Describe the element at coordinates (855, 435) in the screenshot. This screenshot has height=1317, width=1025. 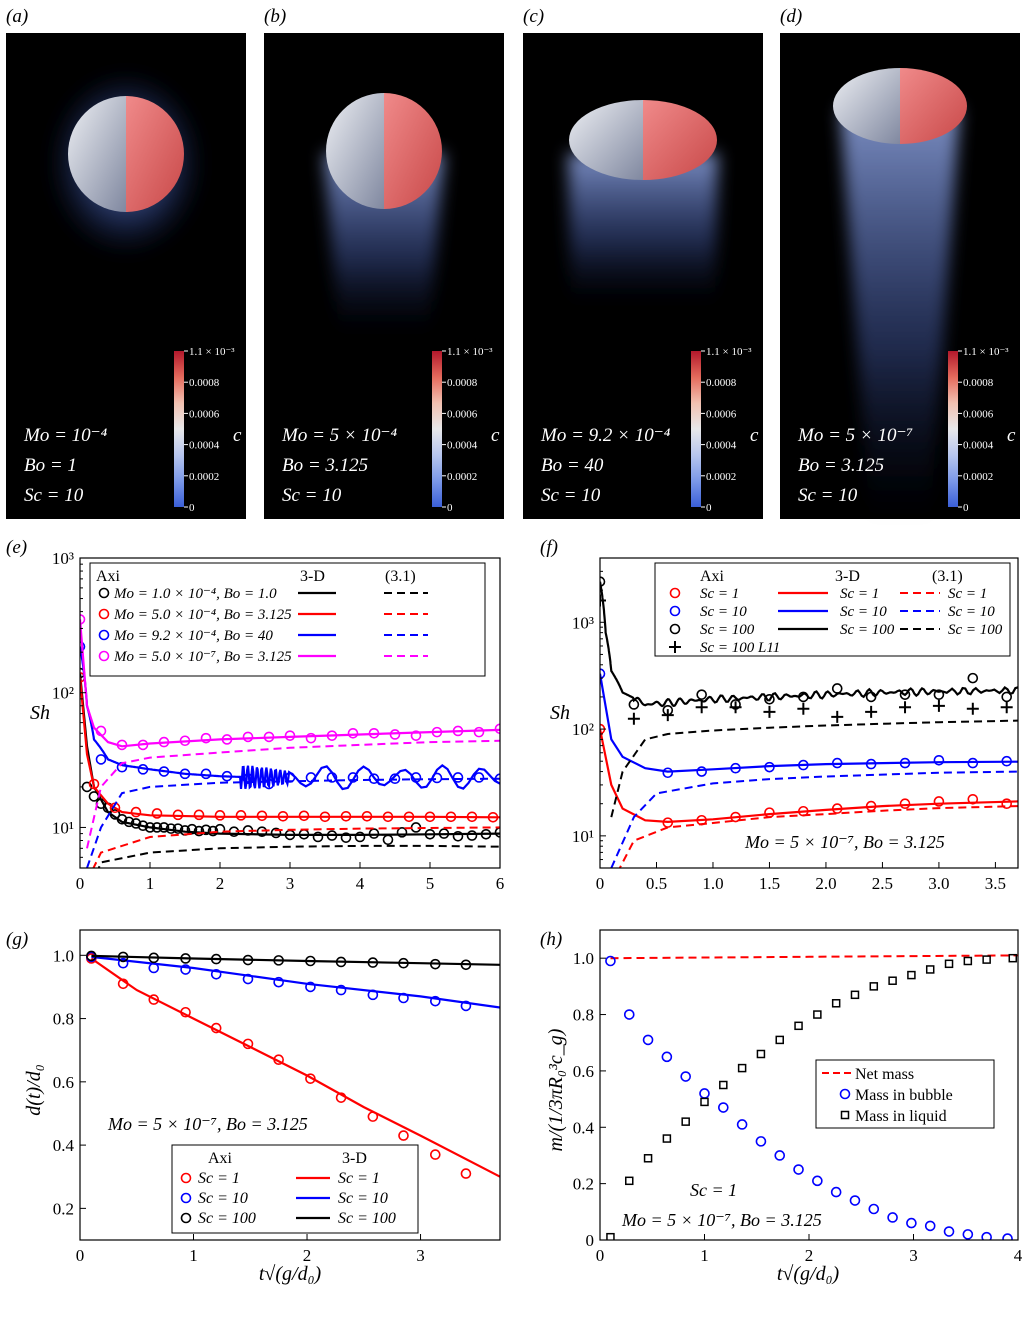
I see `snapshot-parameter: Mo = 5 × 10⁻⁷` at that location.